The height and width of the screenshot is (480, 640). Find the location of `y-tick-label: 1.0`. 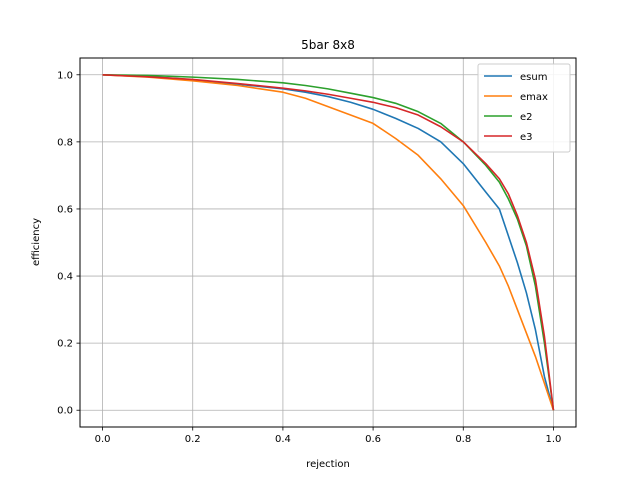

y-tick-label: 1.0 is located at coordinates (65, 75).